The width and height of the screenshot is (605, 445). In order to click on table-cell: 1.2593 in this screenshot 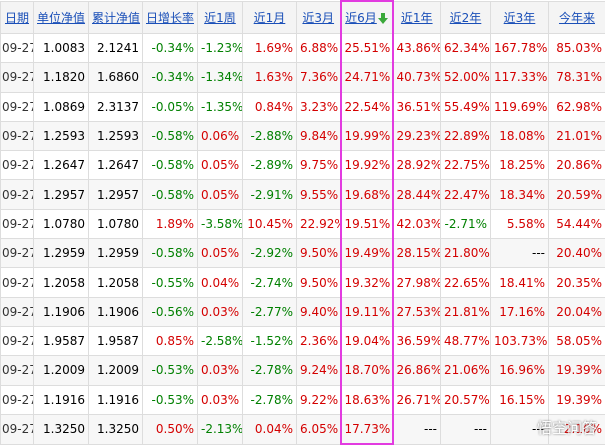, I will do `click(61, 135)`.